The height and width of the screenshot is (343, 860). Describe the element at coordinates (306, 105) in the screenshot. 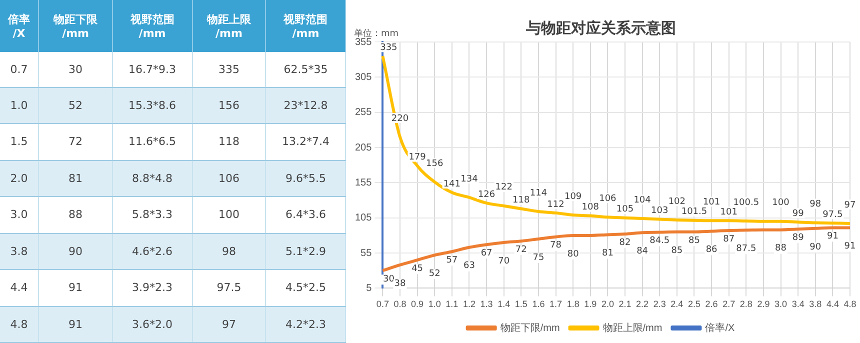

I see `text: 23*12.8` at that location.